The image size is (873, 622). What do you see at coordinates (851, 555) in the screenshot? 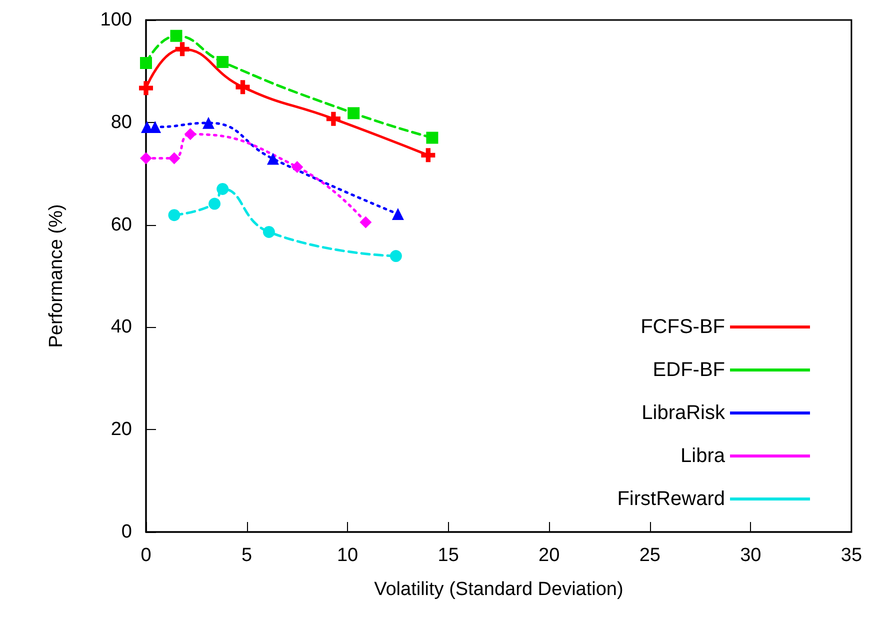
I see `x-tick-label: 35` at bounding box center [851, 555].